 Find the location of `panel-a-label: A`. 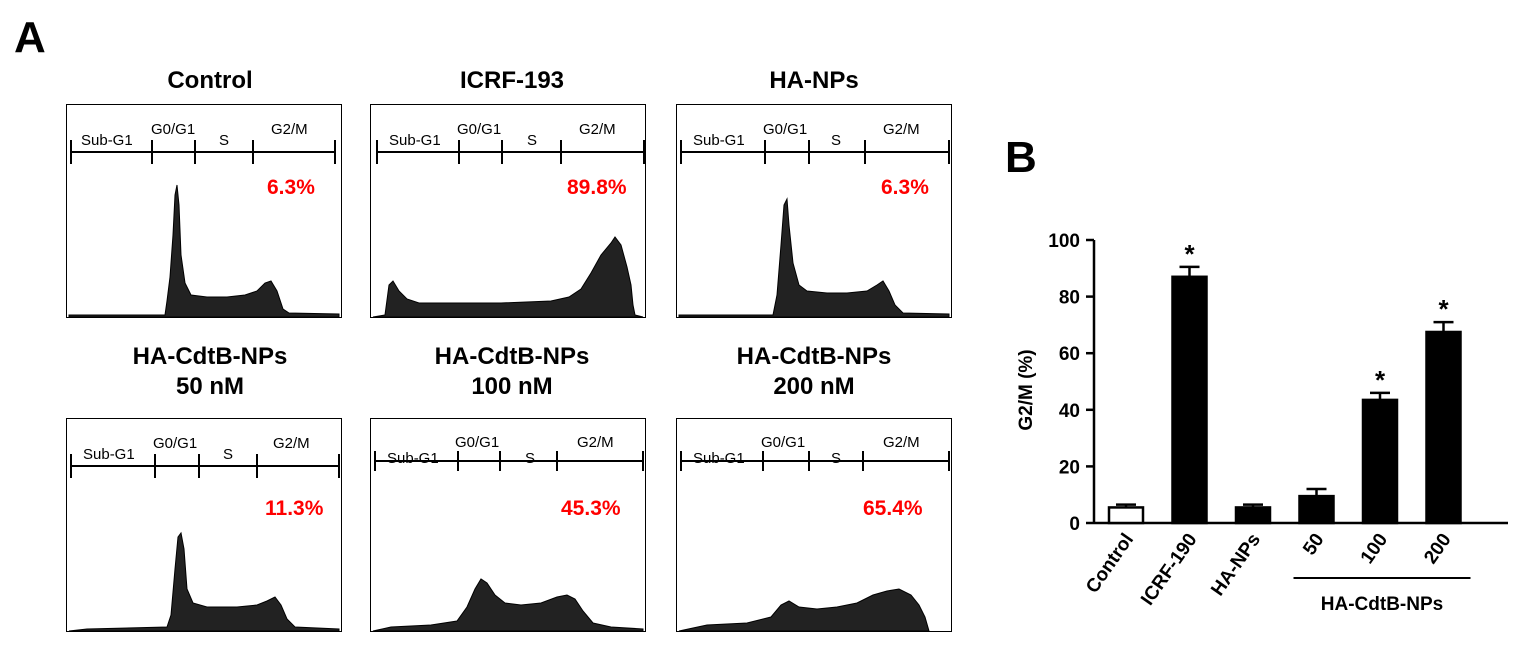

panel-a-label: A is located at coordinates (30, 37).